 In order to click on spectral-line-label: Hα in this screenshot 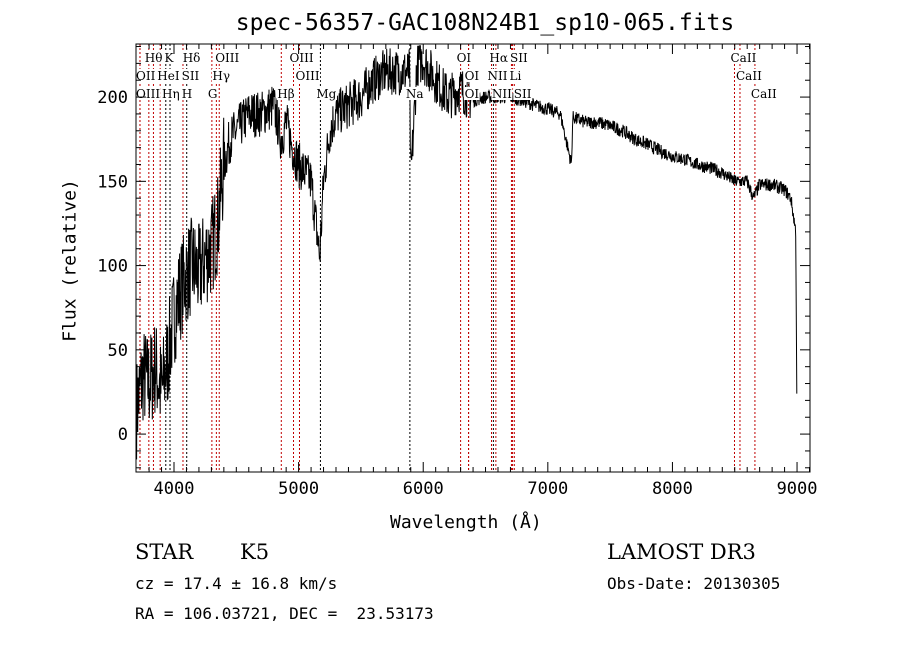, I will do `click(498, 58)`.